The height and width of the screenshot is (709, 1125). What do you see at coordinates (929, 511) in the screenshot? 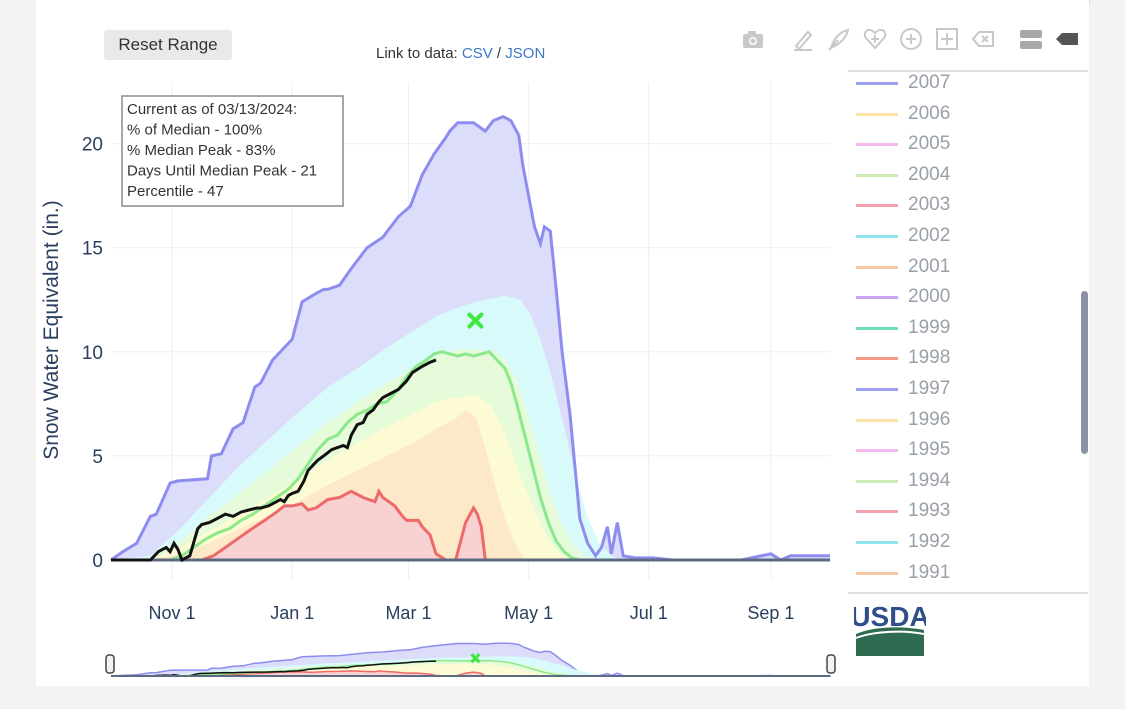
I see `legend-label: 1993` at bounding box center [929, 511].